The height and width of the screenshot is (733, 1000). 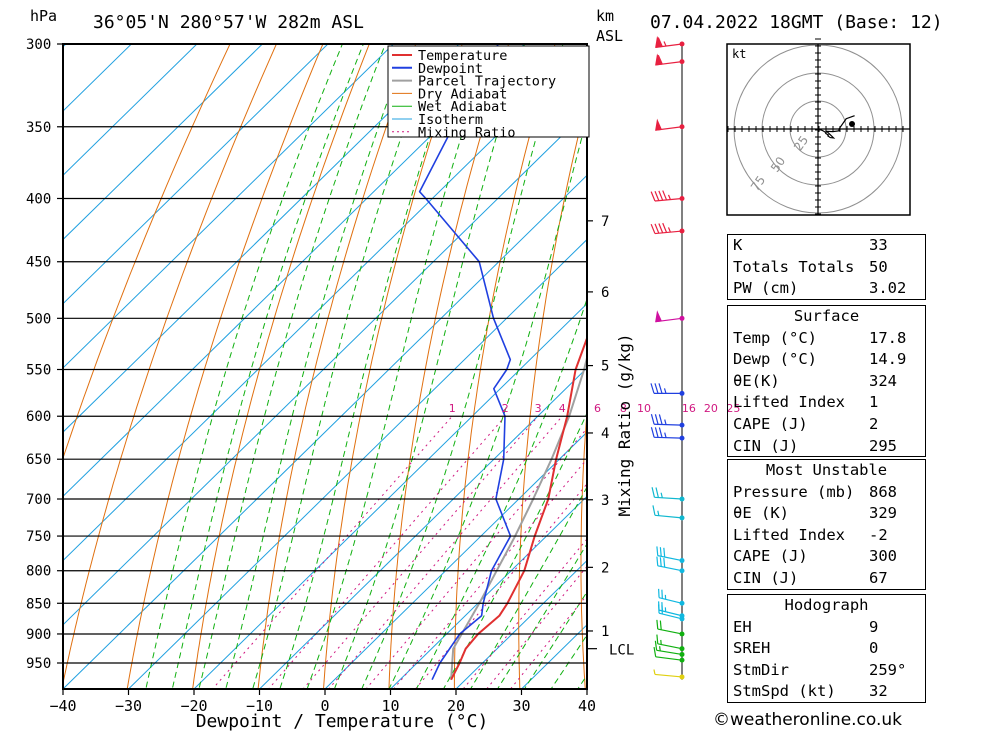 I want to click on x-axis-title: Dewpoint / Temperature (°C), so click(x=342, y=721).